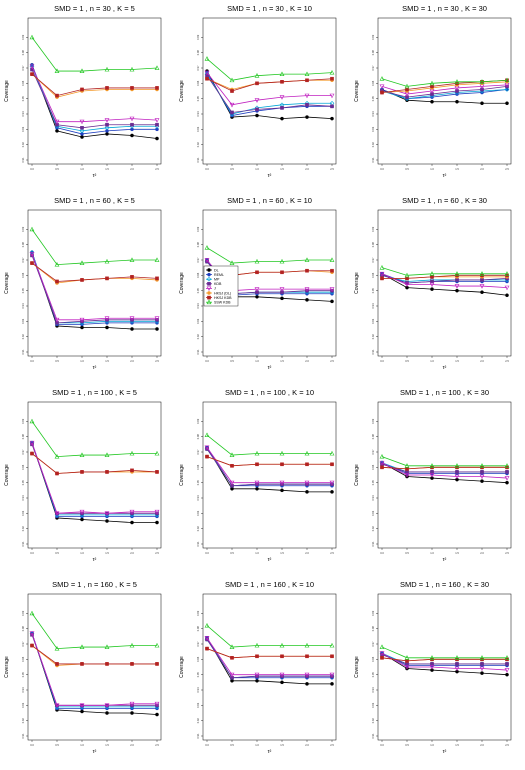  What do you see at coordinates (373, 306) in the screenshot?
I see `y-tick-label: 0.94` at bounding box center [373, 306].